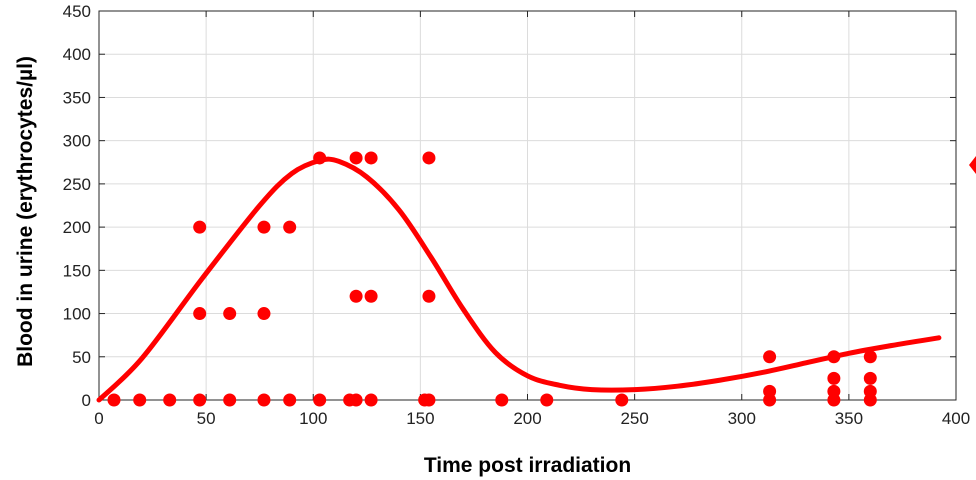 The width and height of the screenshot is (976, 480). I want to click on x-tick-label: 100, so click(313, 418).